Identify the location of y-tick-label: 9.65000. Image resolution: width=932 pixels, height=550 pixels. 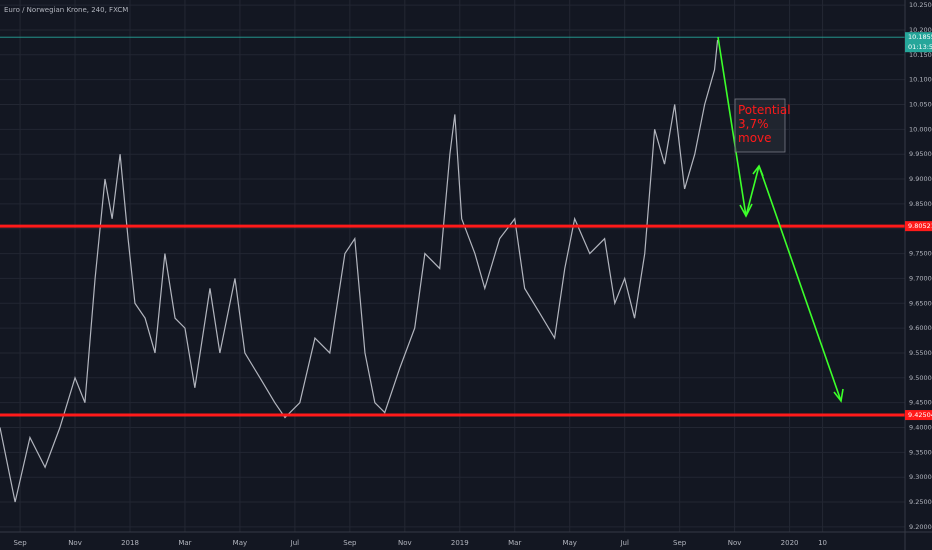
(920, 303).